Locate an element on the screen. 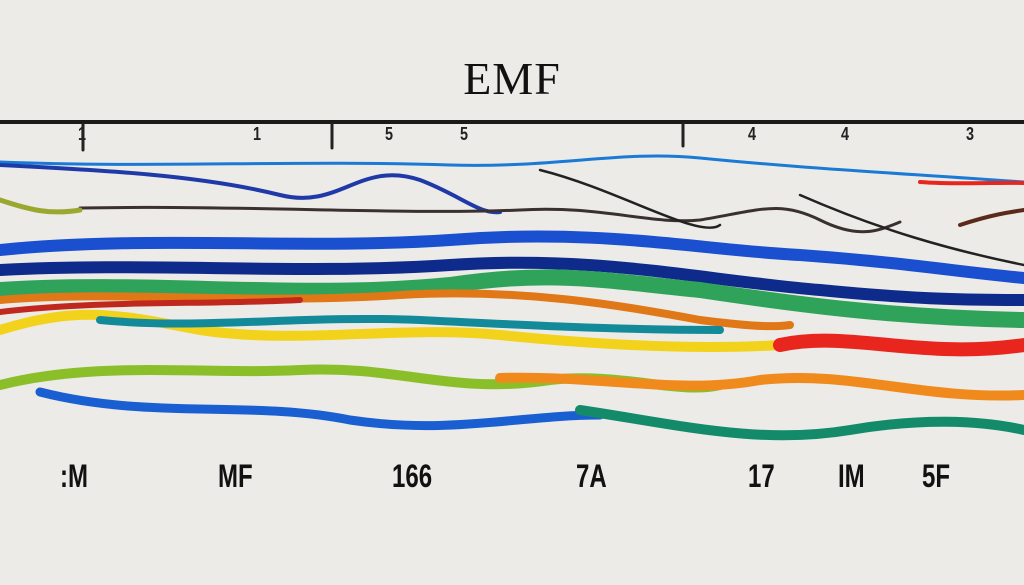 The width and height of the screenshot is (1024, 585). teal-lower-band is located at coordinates (799, 423).